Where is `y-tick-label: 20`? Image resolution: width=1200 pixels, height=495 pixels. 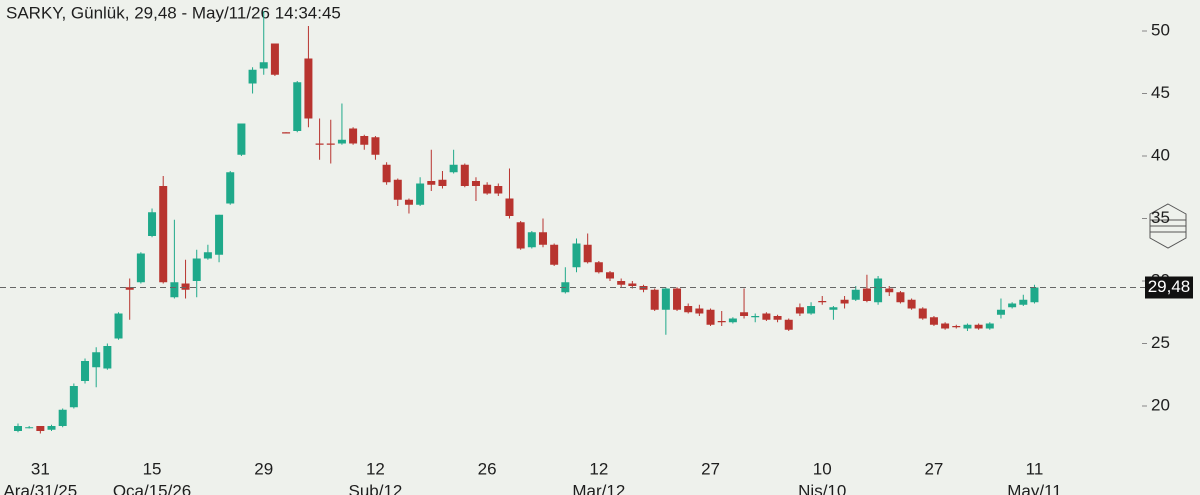
y-tick-label: 20 is located at coordinates (1160, 404).